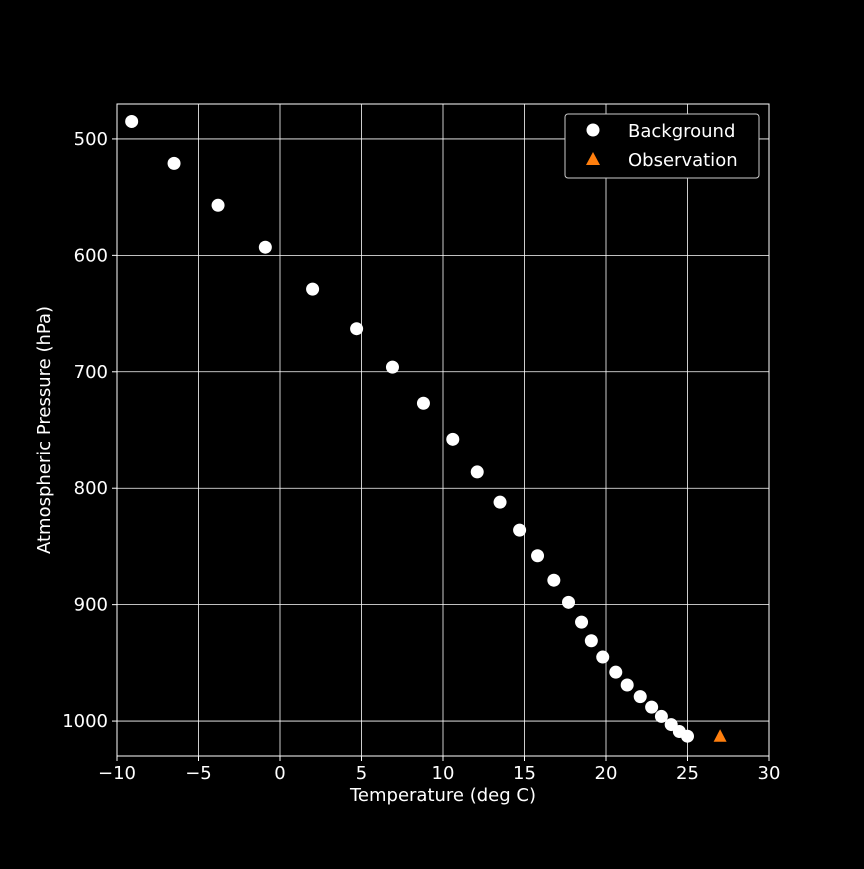  I want to click on y-tick-label: 800, so click(91, 488).